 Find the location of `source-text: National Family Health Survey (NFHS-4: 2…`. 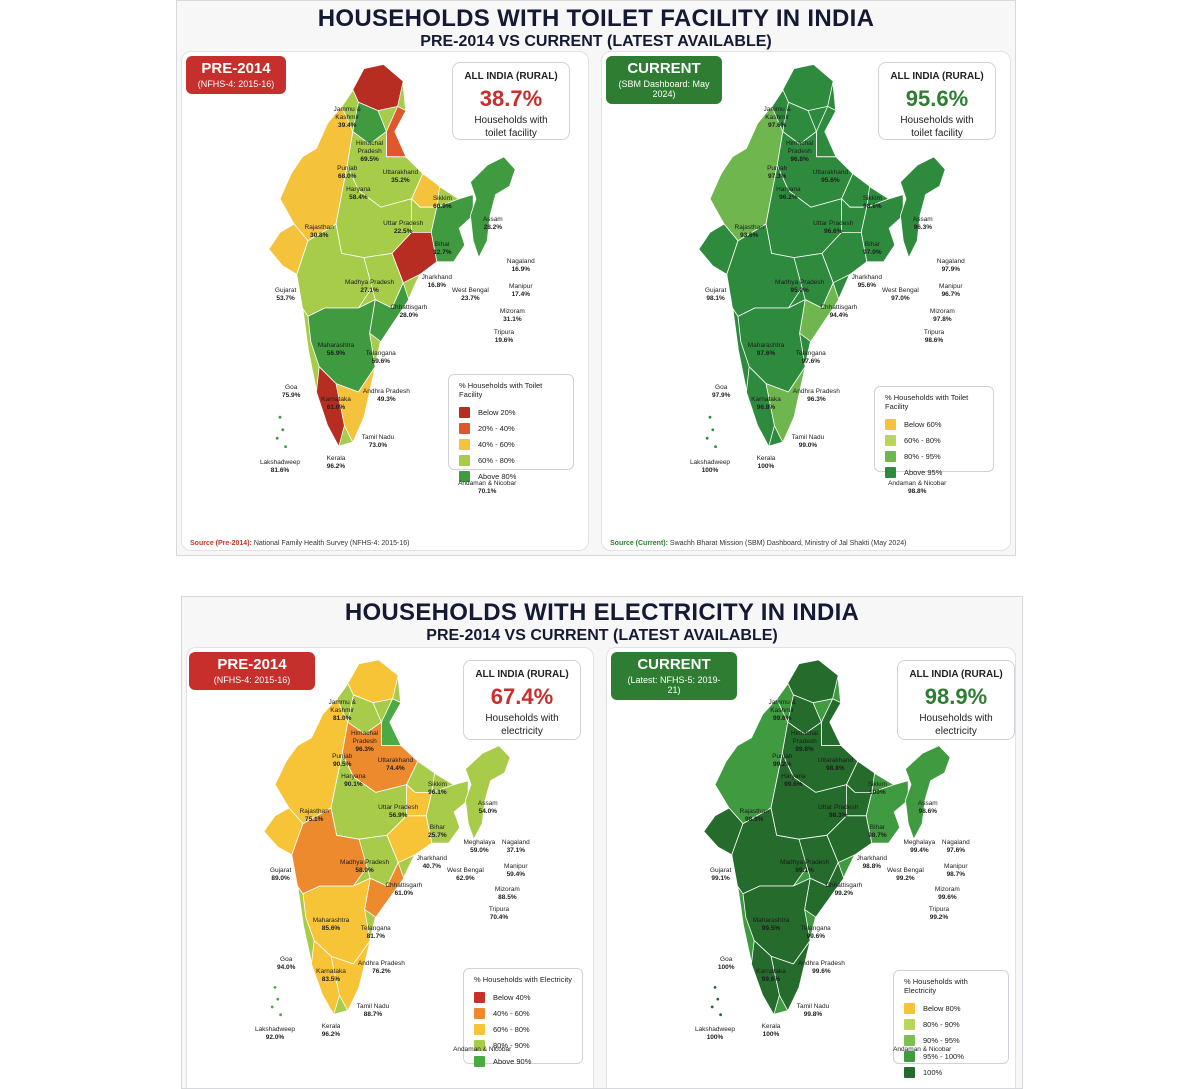

source-text: National Family Health Survey (NFHS-4: 2… is located at coordinates (331, 543).